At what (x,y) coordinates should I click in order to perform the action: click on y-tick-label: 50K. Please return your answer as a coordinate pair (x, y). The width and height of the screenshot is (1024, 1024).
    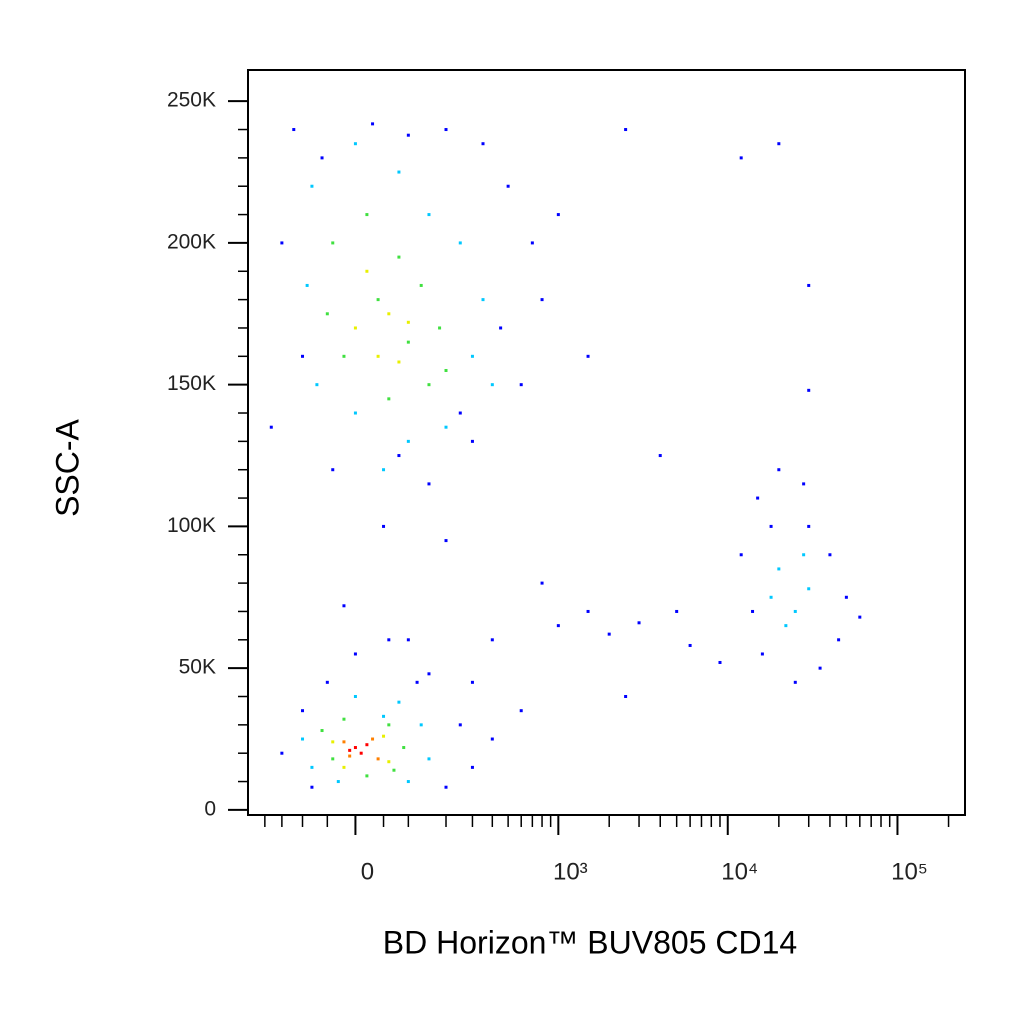
    Looking at the image, I should click on (197, 667).